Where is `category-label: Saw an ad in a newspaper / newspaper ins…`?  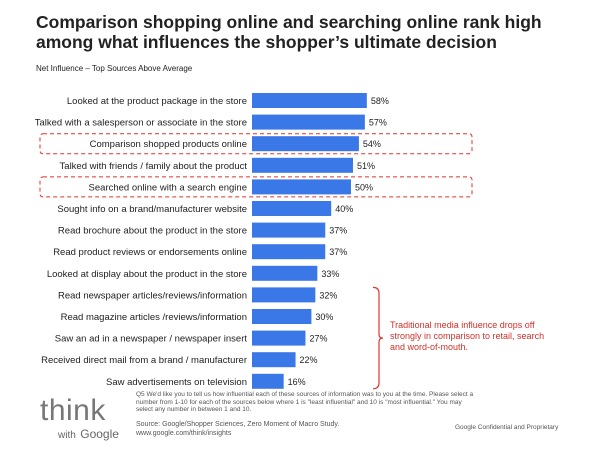 category-label: Saw an ad in a newspaper / newspaper ins… is located at coordinates (151, 339).